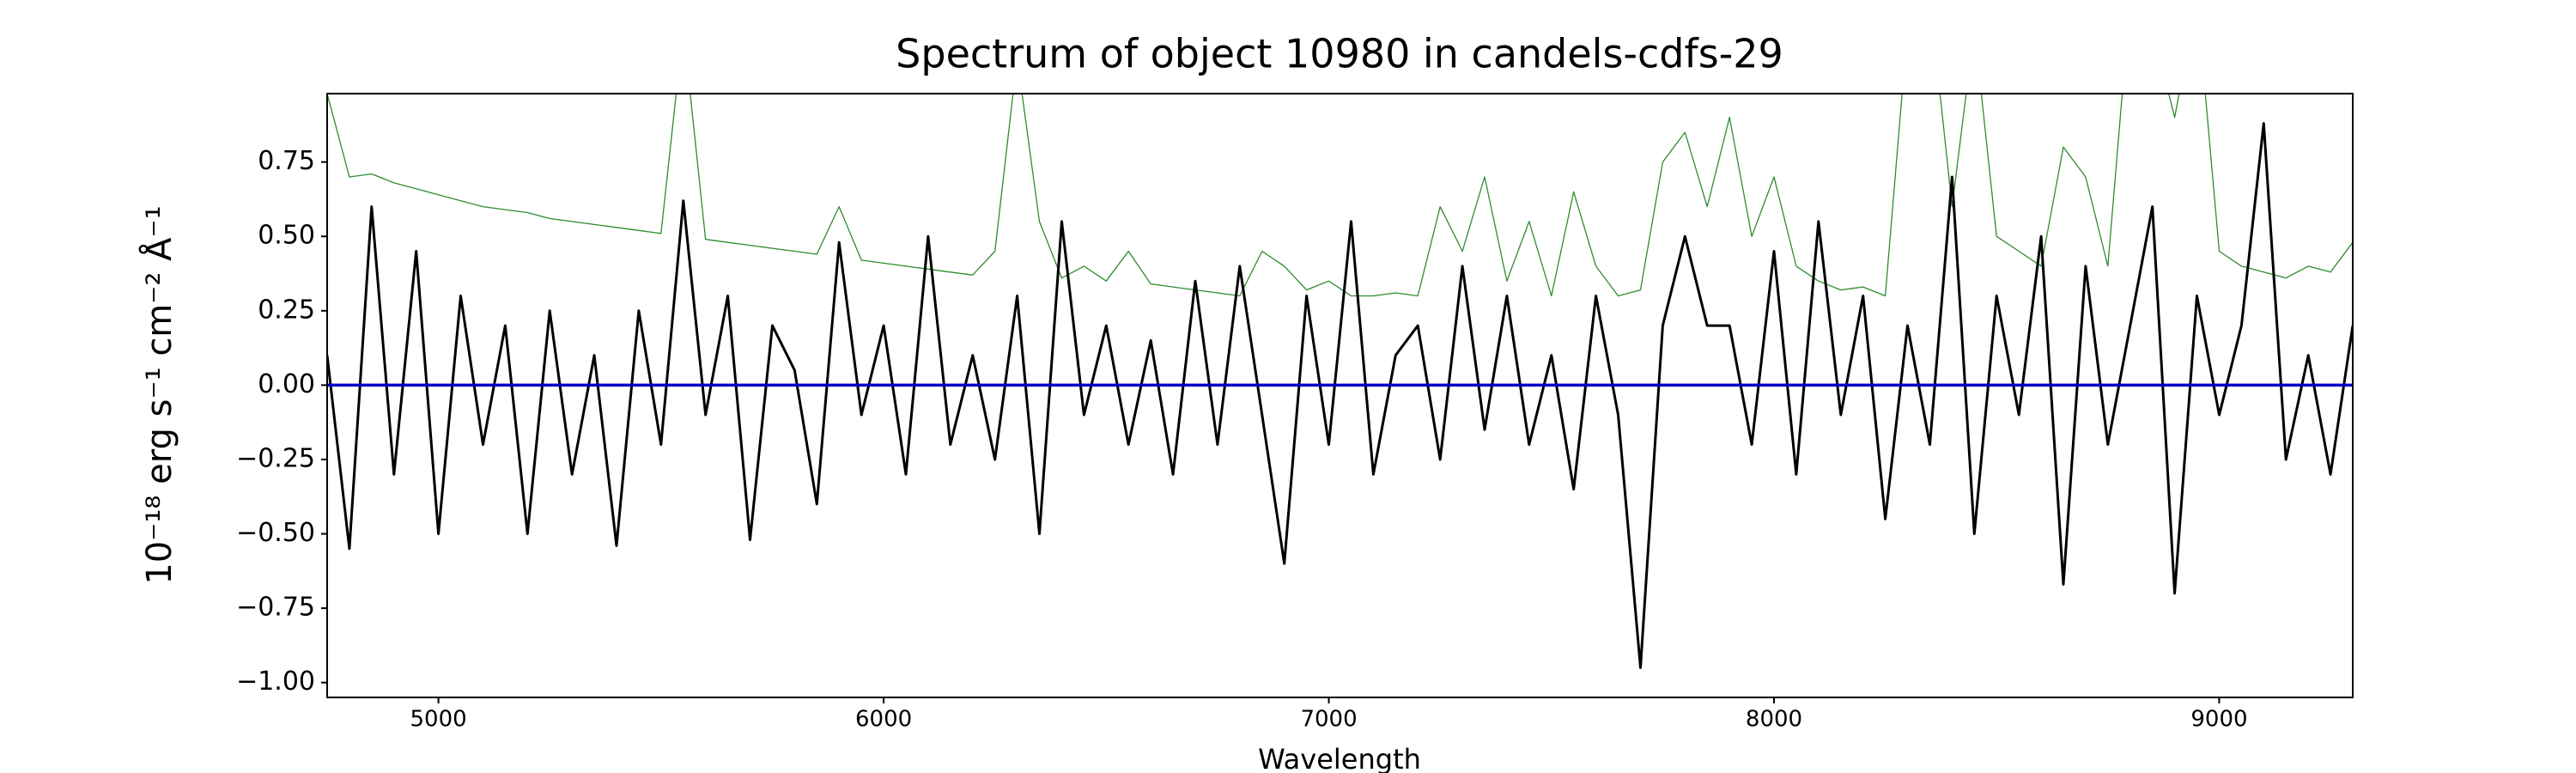 The width and height of the screenshot is (2576, 773). Describe the element at coordinates (2218, 720) in the screenshot. I see `x-tick-label: 9000` at that location.